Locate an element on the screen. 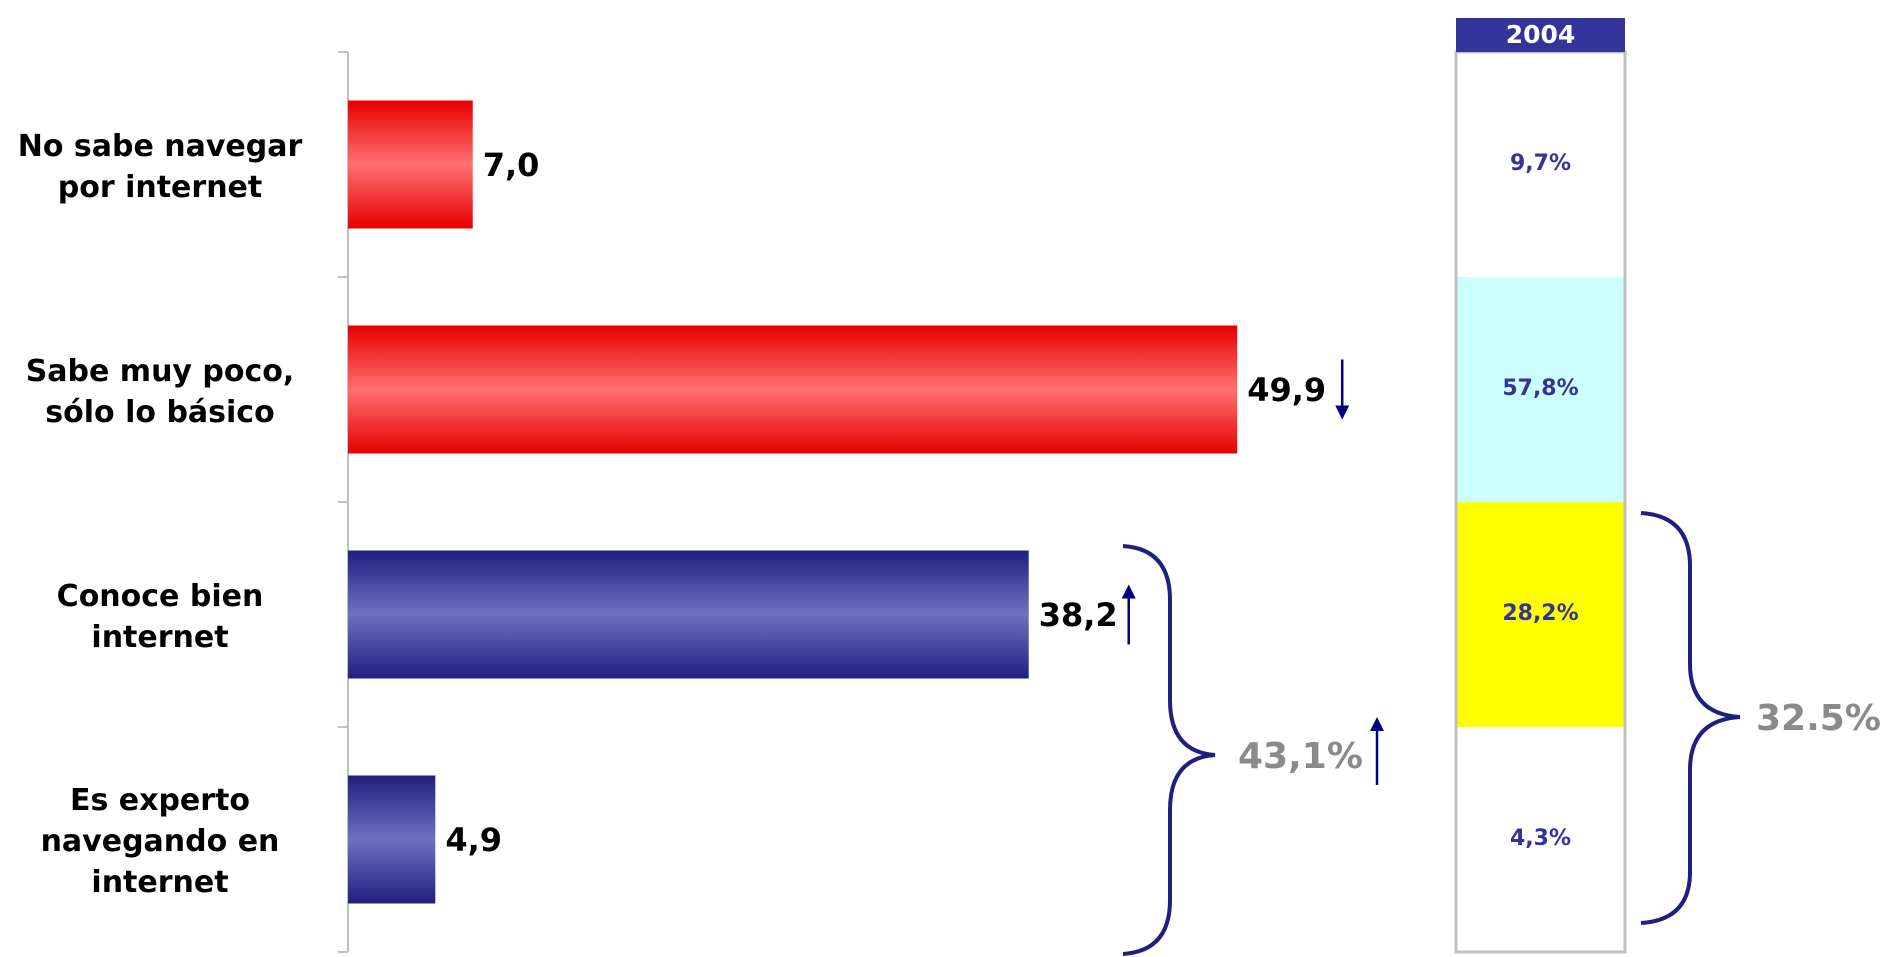  data-label: 38,2 is located at coordinates (1078, 614).